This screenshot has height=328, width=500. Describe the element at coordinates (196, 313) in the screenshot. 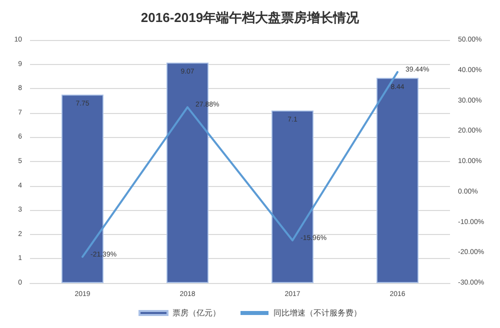

I see `legend-label: 票房（亿元）` at that location.